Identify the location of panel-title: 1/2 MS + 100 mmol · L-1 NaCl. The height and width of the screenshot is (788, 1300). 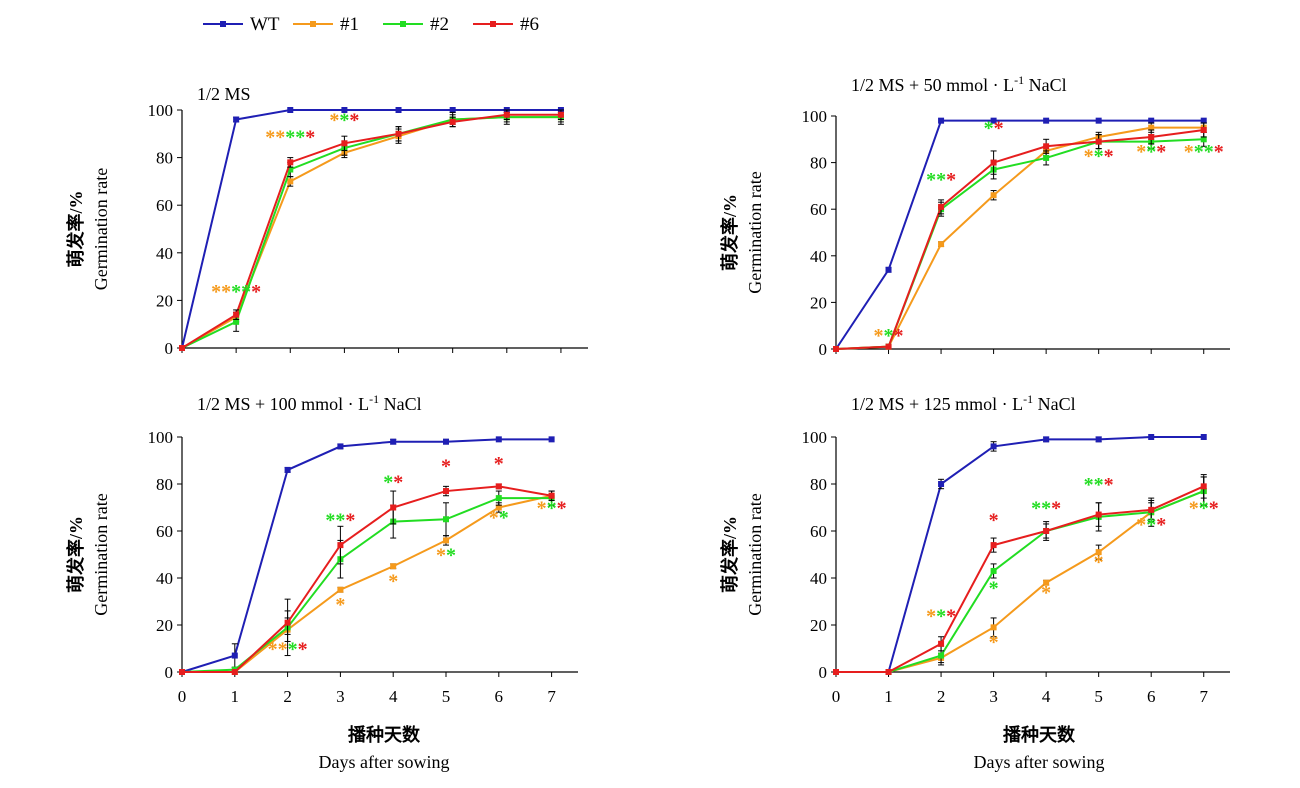
(309, 403).